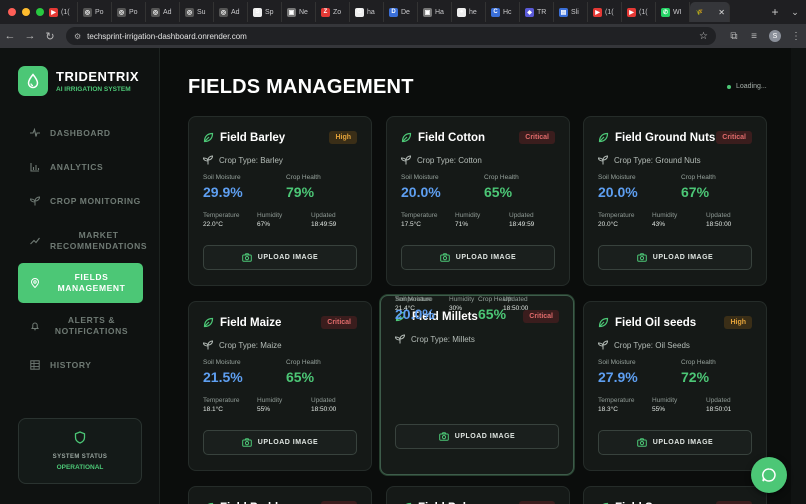  I want to click on sidebar-item-market-recommendations: MARKET RECOMMENDATIONS, so click(82, 240).